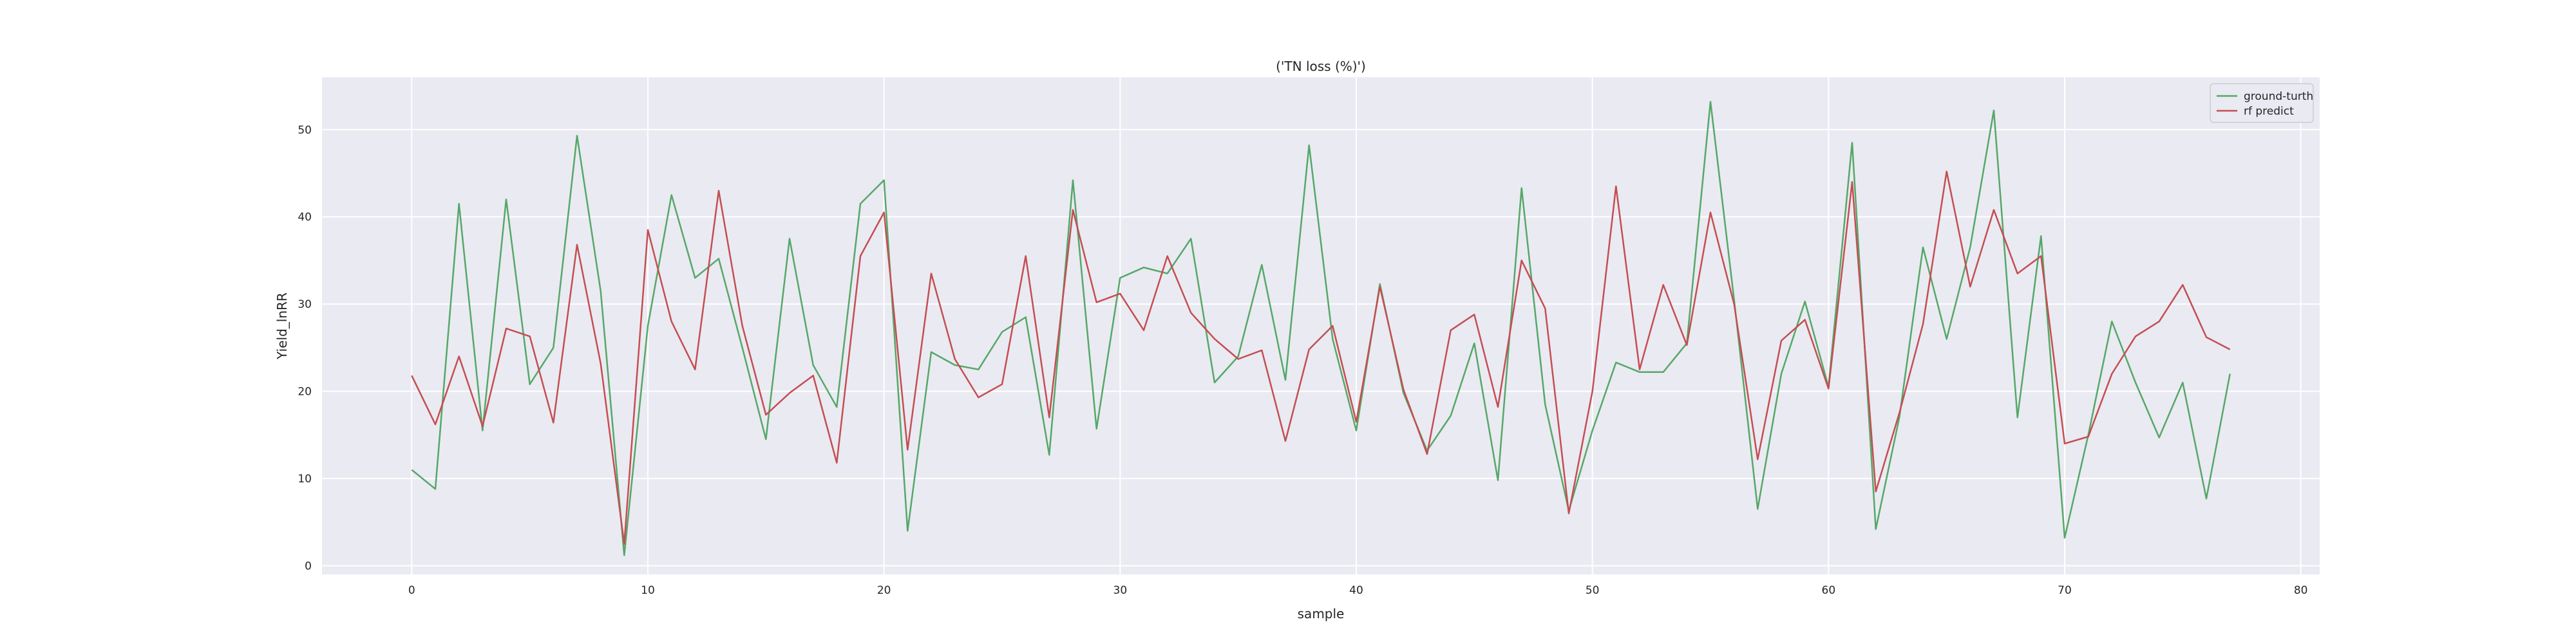  Describe the element at coordinates (309, 566) in the screenshot. I see `y-tick-label: 0` at that location.